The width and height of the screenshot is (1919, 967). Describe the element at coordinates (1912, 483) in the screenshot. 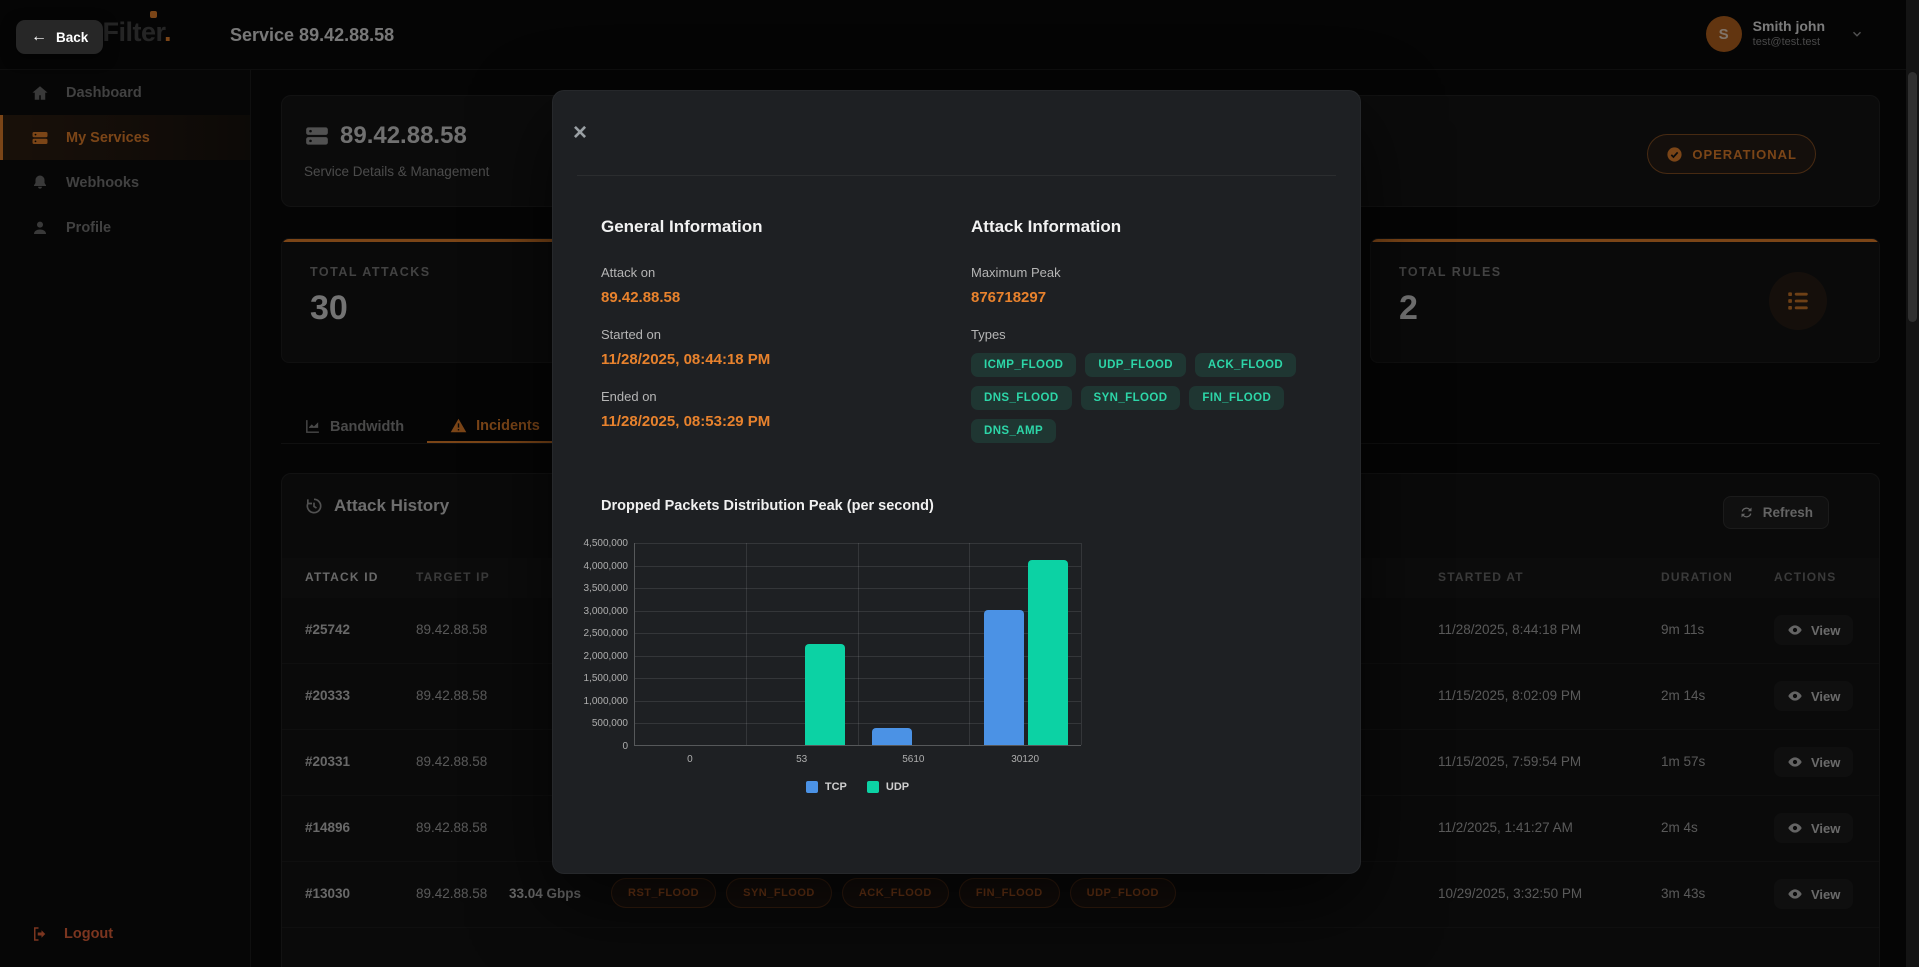

I see `scrollbar` at that location.